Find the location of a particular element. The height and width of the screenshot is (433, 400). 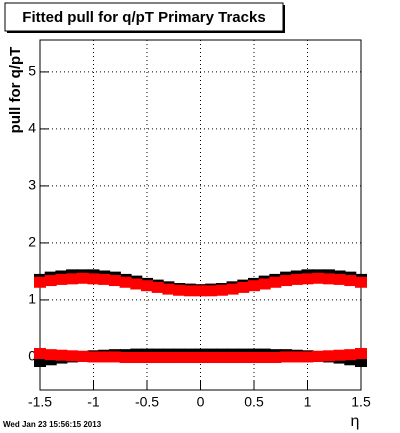

x-axis-label: η is located at coordinates (355, 421).